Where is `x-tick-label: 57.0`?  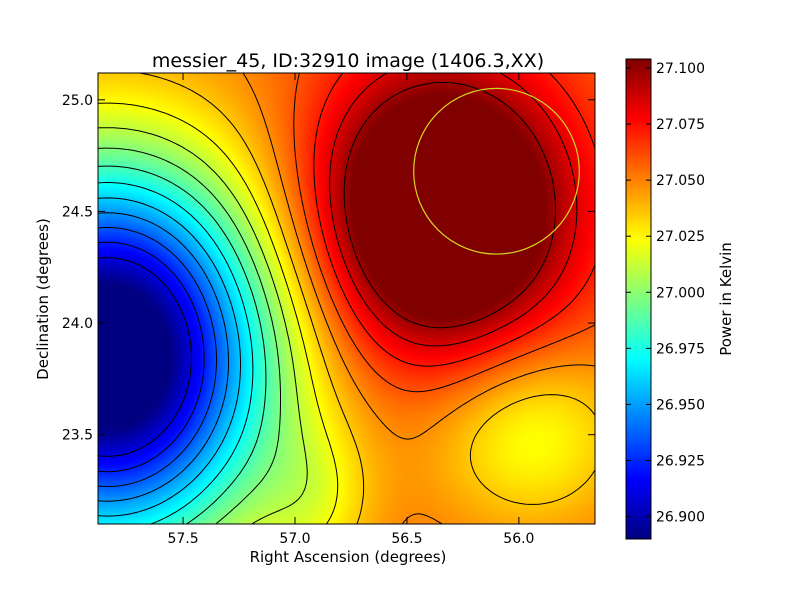
x-tick-label: 57.0 is located at coordinates (294, 539).